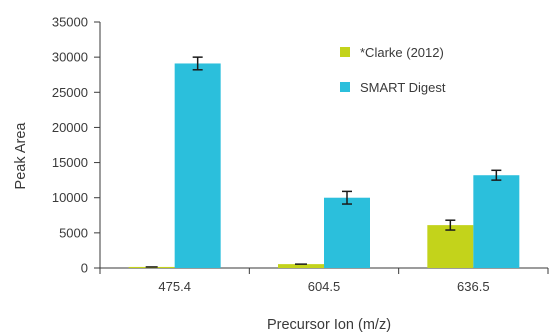 Image resolution: width=552 pixels, height=336 pixels. What do you see at coordinates (174, 286) in the screenshot?
I see `x-tick-label: 475.4` at bounding box center [174, 286].